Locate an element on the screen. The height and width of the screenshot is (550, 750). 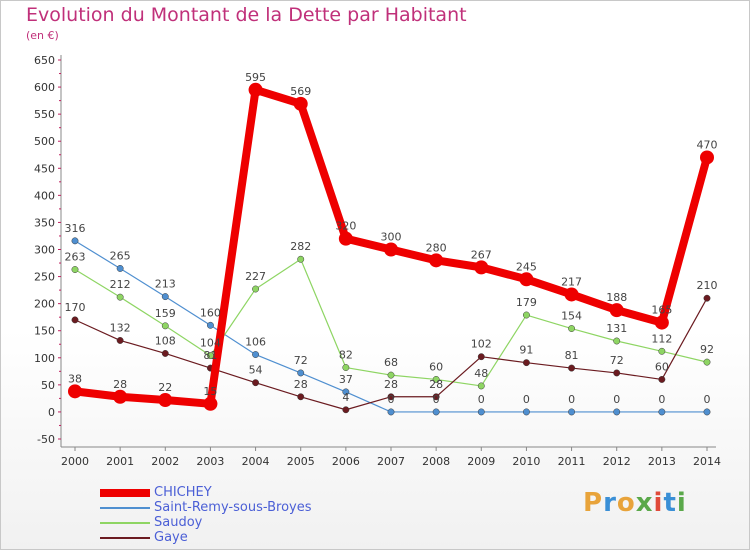
logo-letter: t is located at coordinates (670, 503).